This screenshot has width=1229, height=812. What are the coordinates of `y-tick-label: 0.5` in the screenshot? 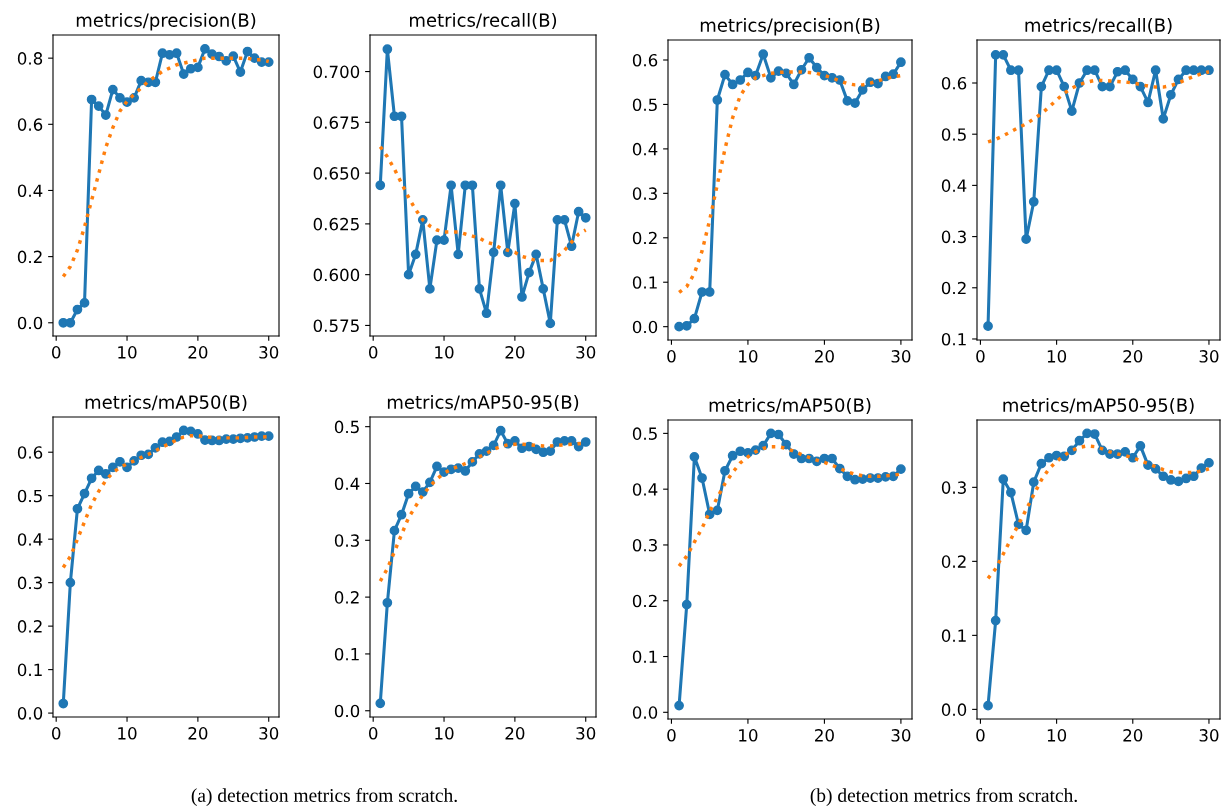 It's located at (29, 496).